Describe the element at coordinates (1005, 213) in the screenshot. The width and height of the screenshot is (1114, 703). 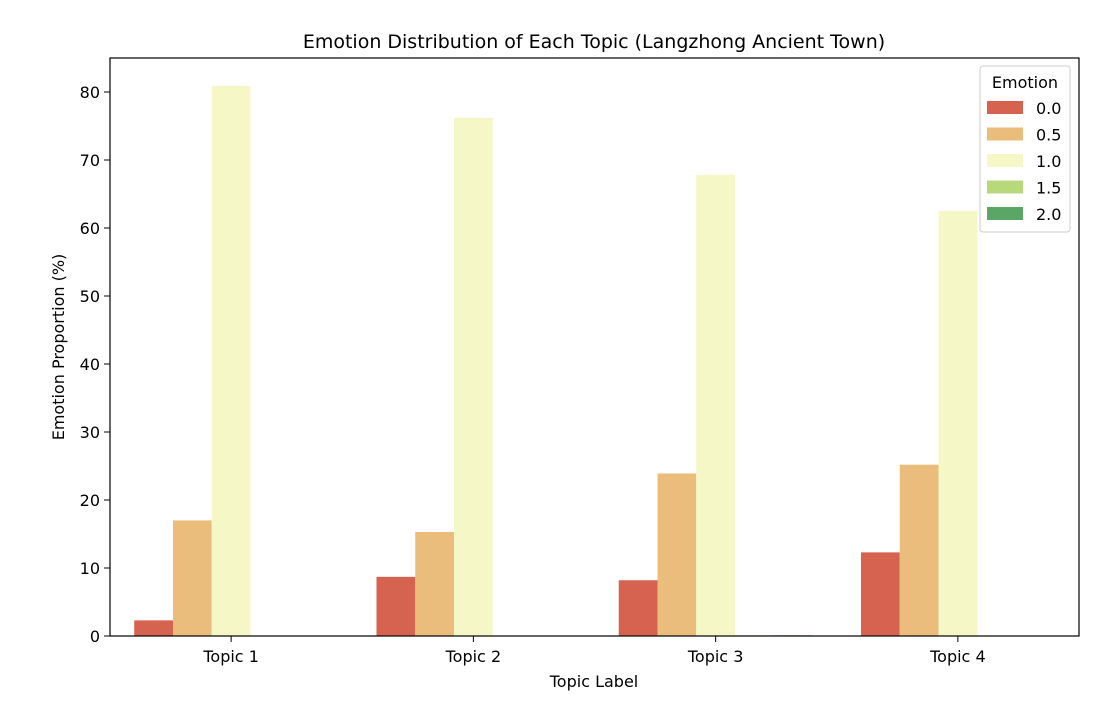
I see `legend-swatch-2.0` at that location.